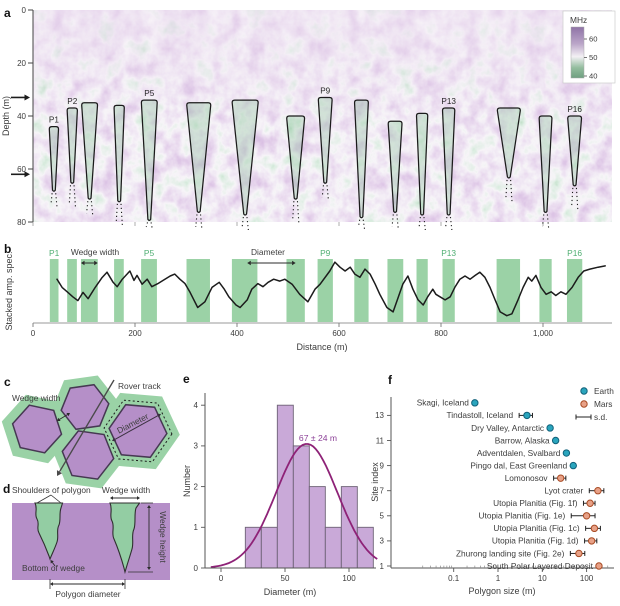 This screenshot has width=620, height=606. Describe the element at coordinates (563, 491) in the screenshot. I see `site-label: Lyot crater` at that location.